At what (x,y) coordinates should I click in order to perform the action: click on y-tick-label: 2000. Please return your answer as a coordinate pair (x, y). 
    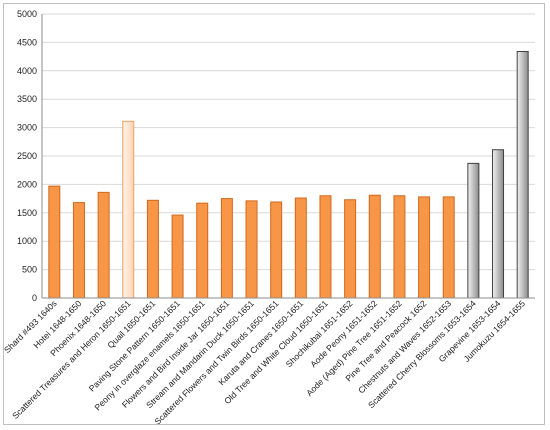
    Looking at the image, I should click on (27, 184).